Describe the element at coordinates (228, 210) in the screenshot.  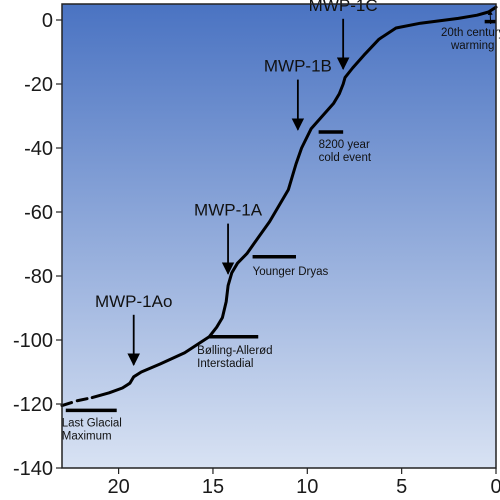
I see `annotation-label: MWP-1A` at that location.